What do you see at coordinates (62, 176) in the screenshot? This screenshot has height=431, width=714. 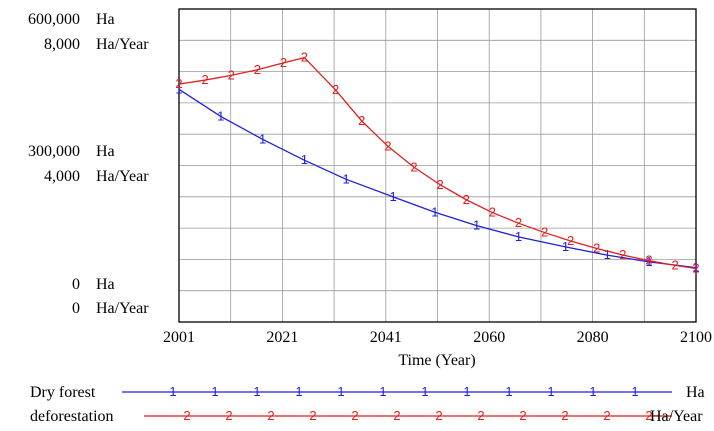 I see `left-axis-value-4: 4,000` at bounding box center [62, 176].